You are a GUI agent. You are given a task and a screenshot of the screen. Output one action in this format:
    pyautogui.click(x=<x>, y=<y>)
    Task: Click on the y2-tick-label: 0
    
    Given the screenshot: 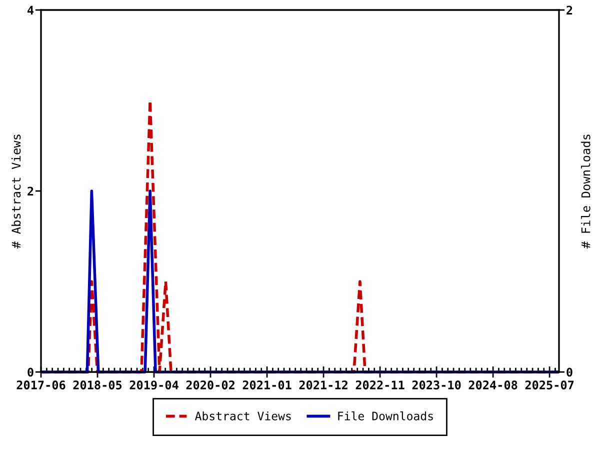 What is the action you would take?
    pyautogui.click(x=569, y=372)
    